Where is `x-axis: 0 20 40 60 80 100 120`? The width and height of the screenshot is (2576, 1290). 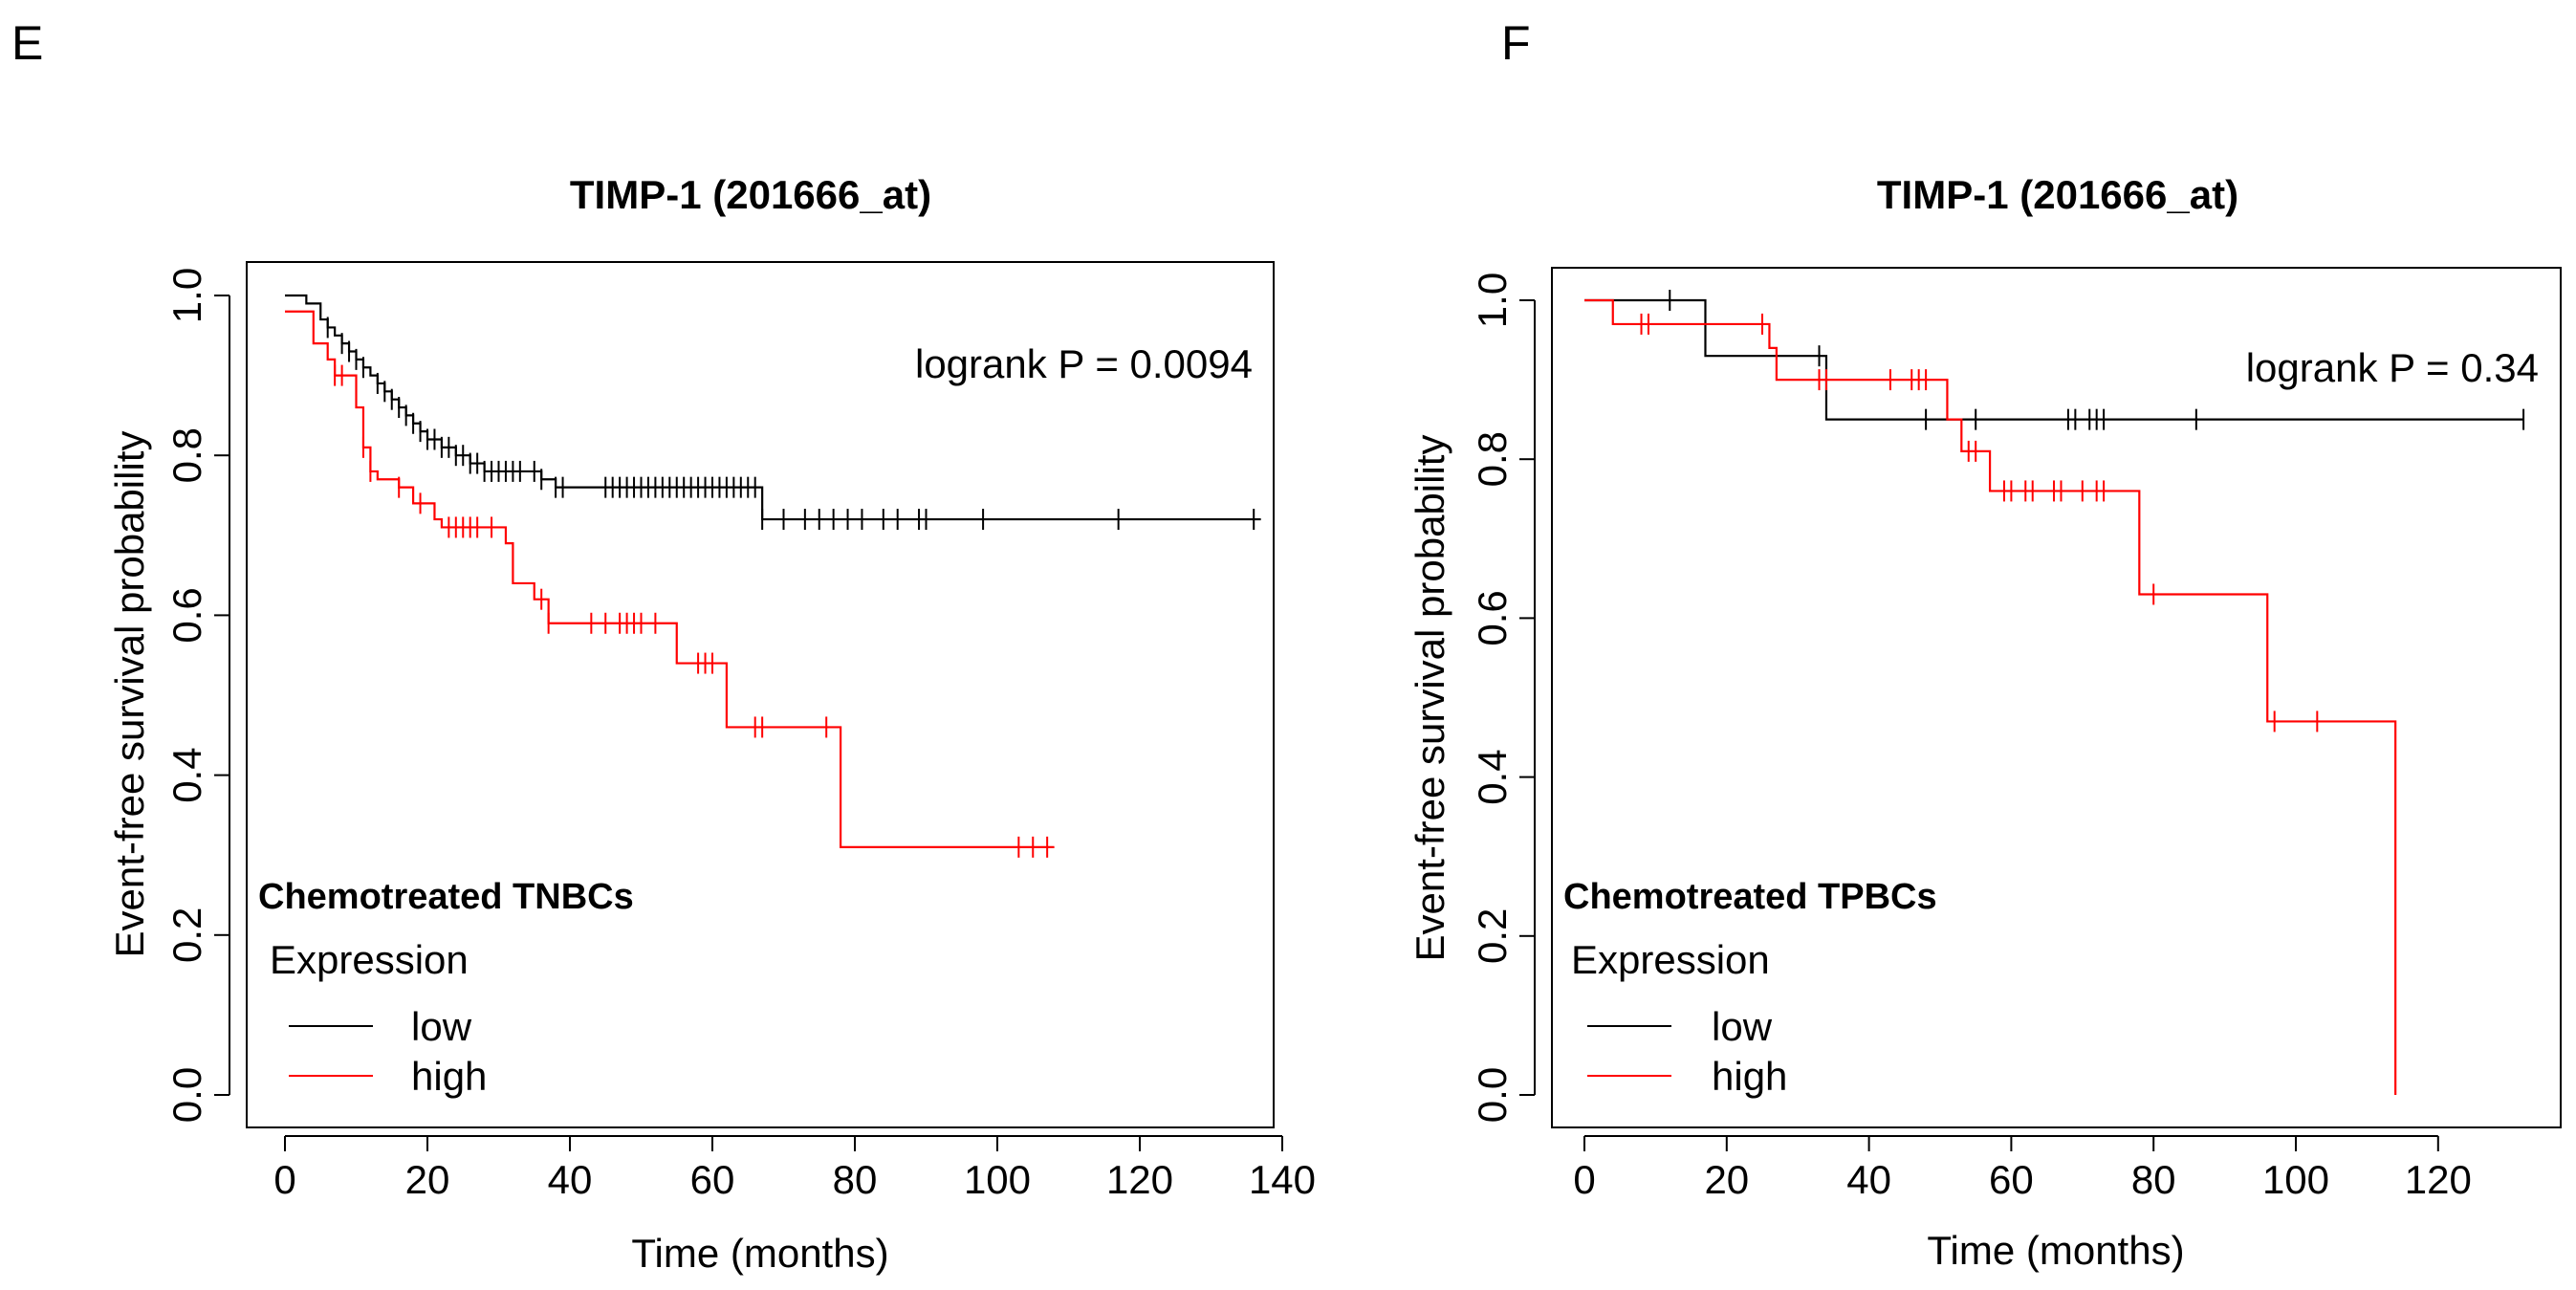 x-axis: 0 20 40 60 80 100 120 is located at coordinates (2022, 1168).